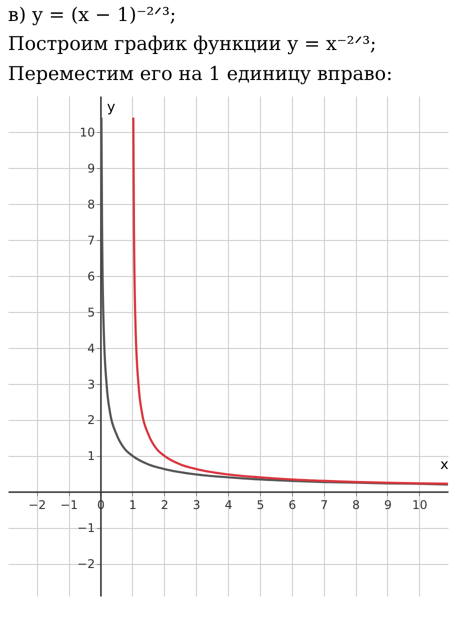 The height and width of the screenshot is (627, 474). Describe the element at coordinates (444, 465) in the screenshot. I see `x-axis-title: x` at that location.